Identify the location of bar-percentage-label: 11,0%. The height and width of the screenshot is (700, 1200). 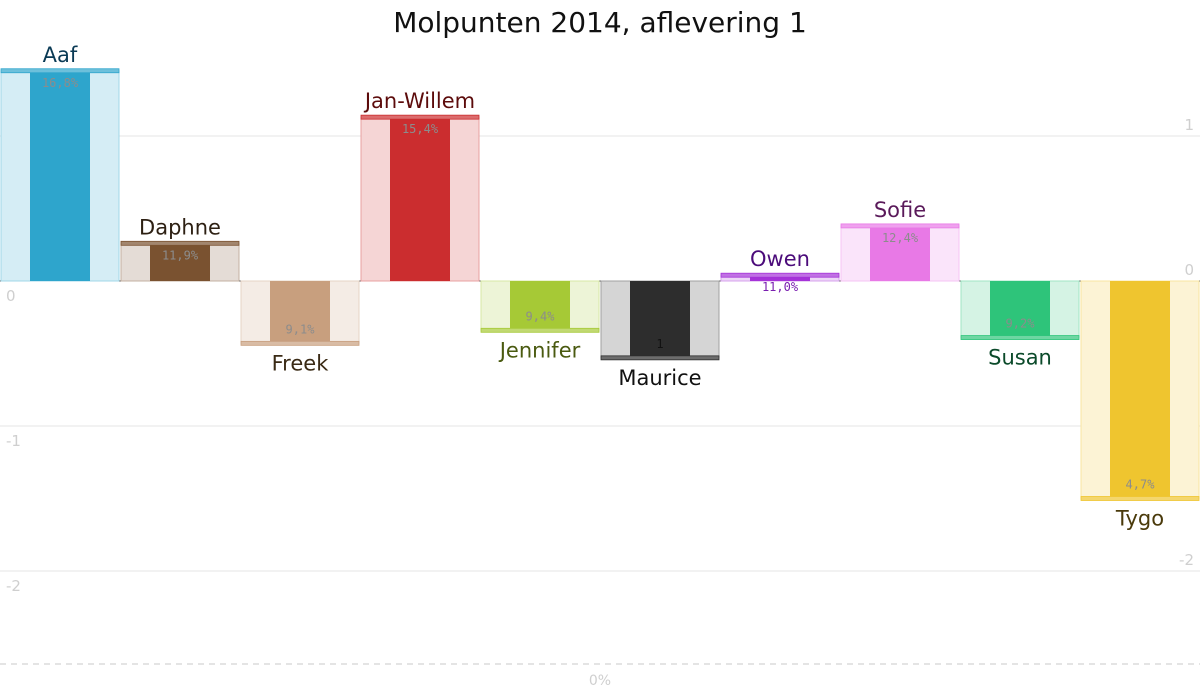
(780, 287).